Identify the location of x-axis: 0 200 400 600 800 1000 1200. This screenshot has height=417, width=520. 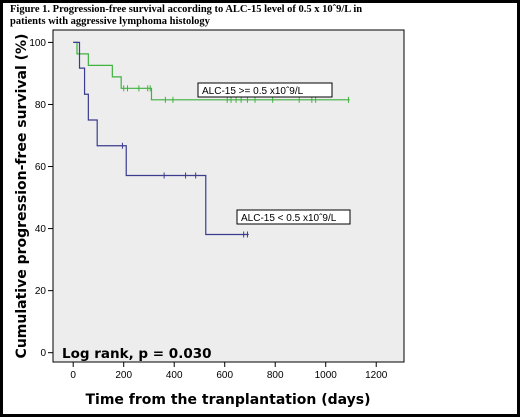
(229, 371).